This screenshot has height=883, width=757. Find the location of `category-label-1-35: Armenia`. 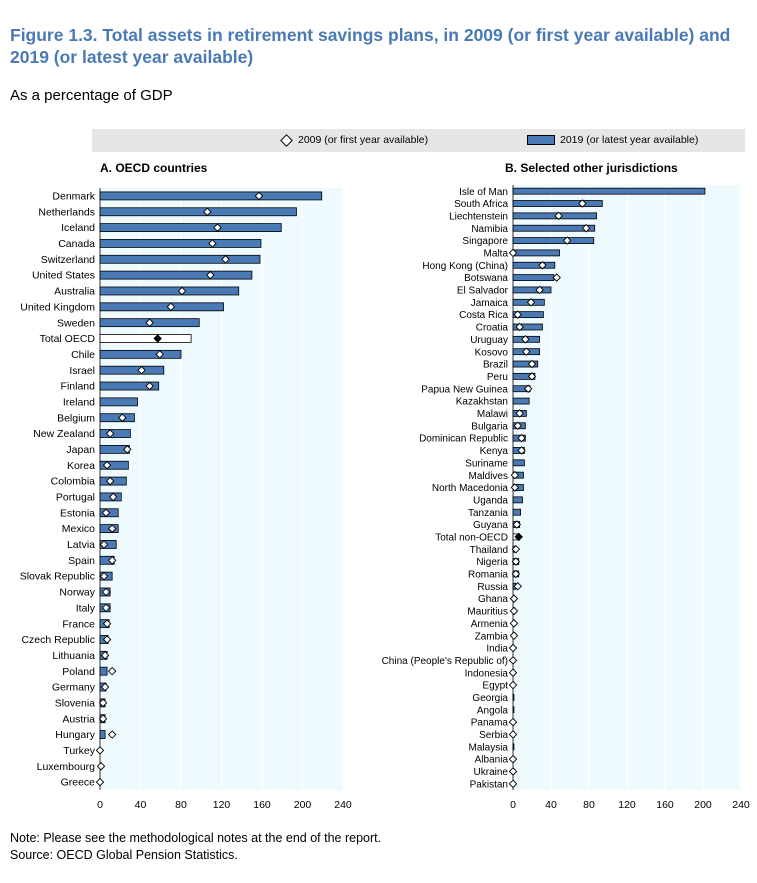

category-label-1-35: Armenia is located at coordinates (490, 624).